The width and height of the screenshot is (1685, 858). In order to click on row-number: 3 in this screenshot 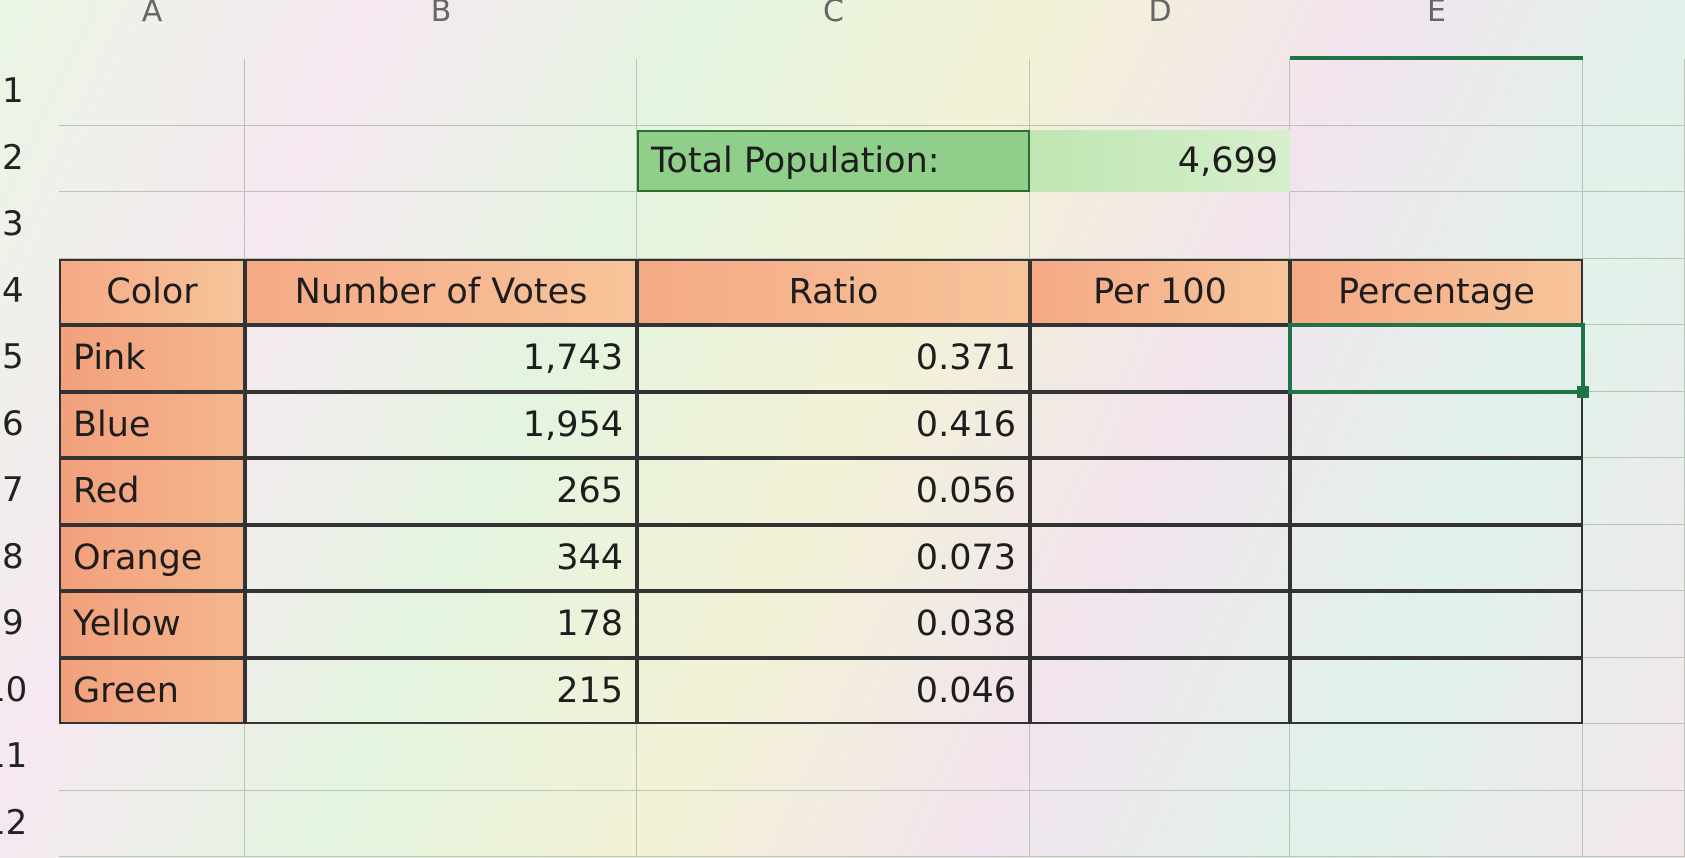, I will do `click(13, 224)`.